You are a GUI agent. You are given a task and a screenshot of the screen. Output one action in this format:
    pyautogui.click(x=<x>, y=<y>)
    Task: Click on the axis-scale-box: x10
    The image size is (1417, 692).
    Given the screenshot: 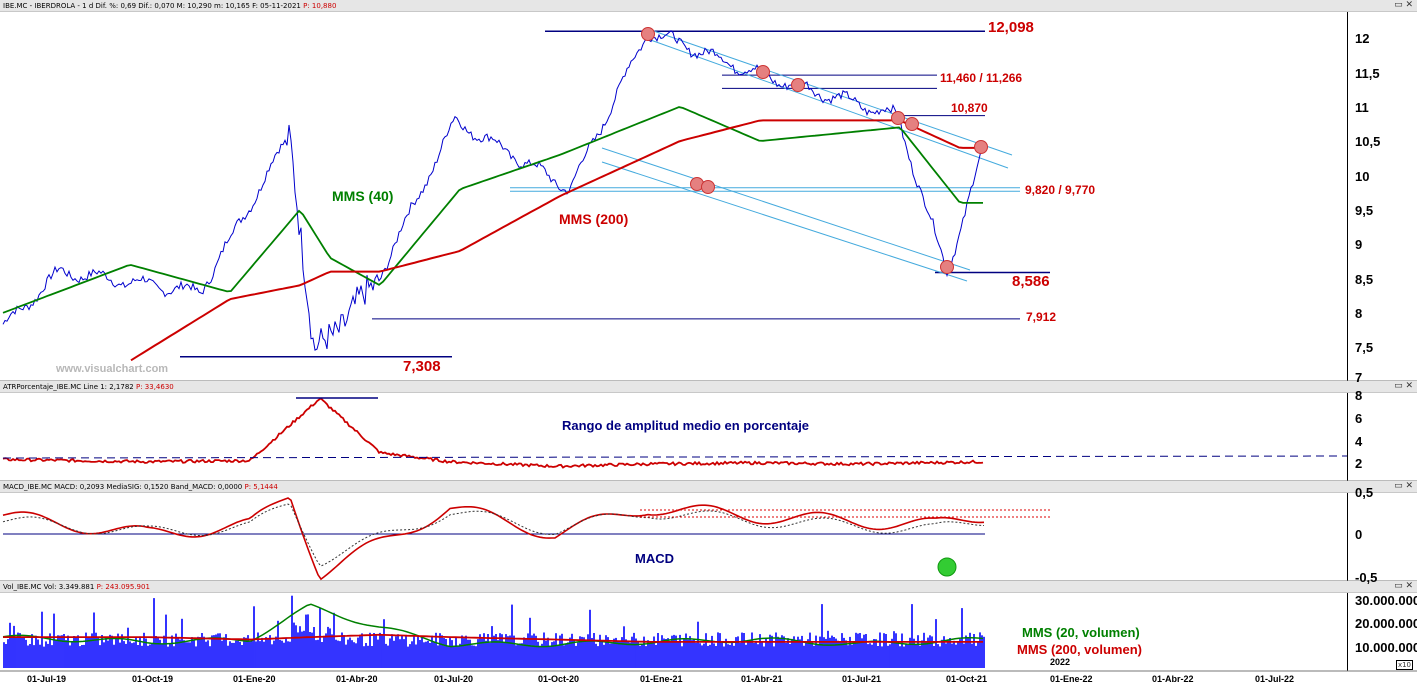 What is the action you would take?
    pyautogui.click(x=1404, y=665)
    